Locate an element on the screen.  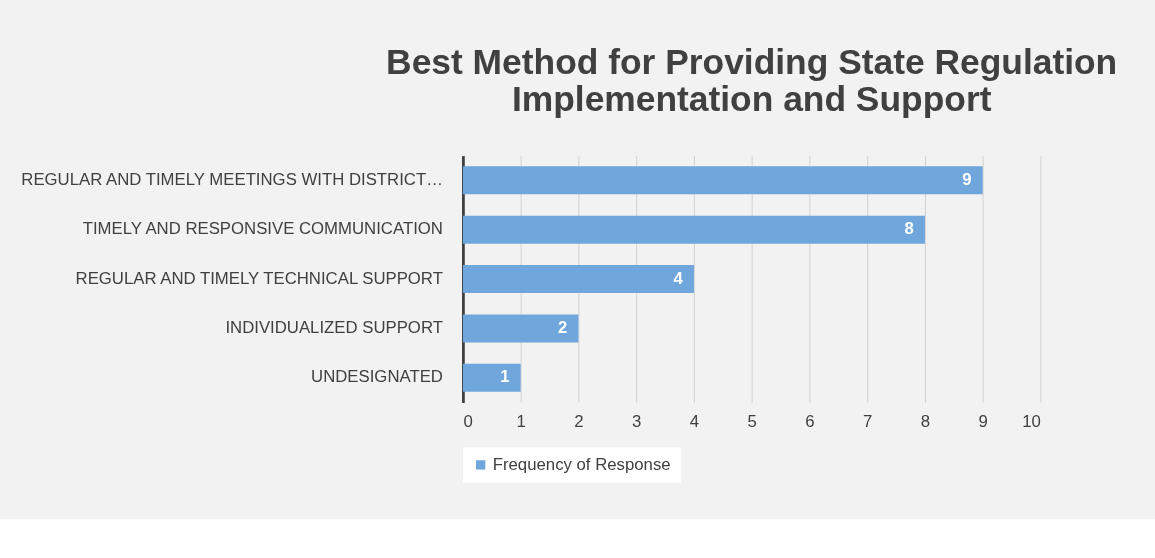
data-label: 8 is located at coordinates (909, 229).